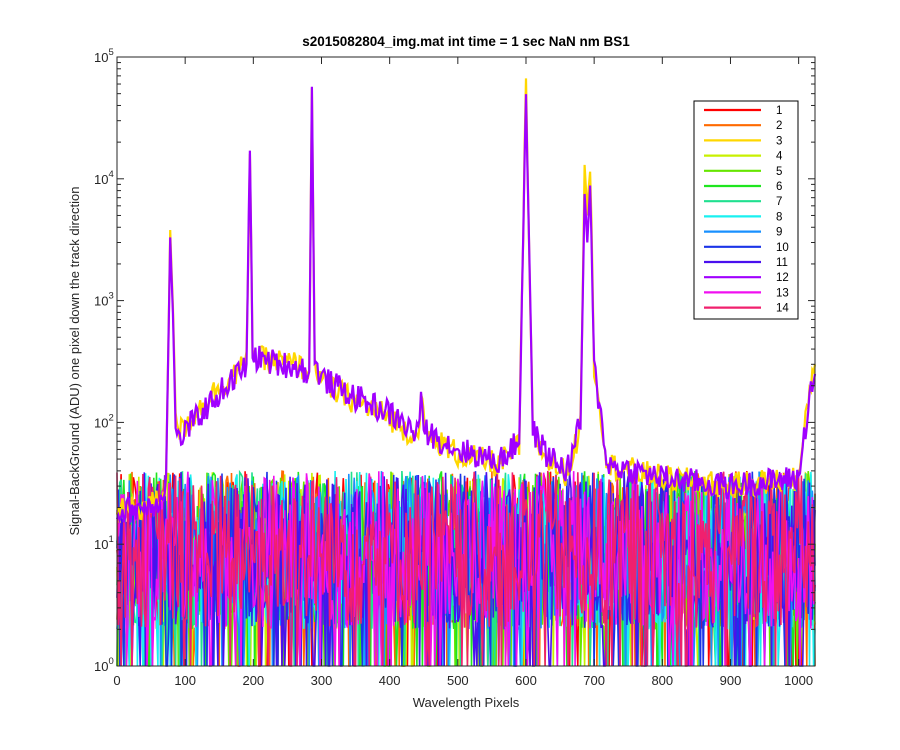 This screenshot has width=900, height=750. I want to click on legend-label: 14, so click(782, 309).